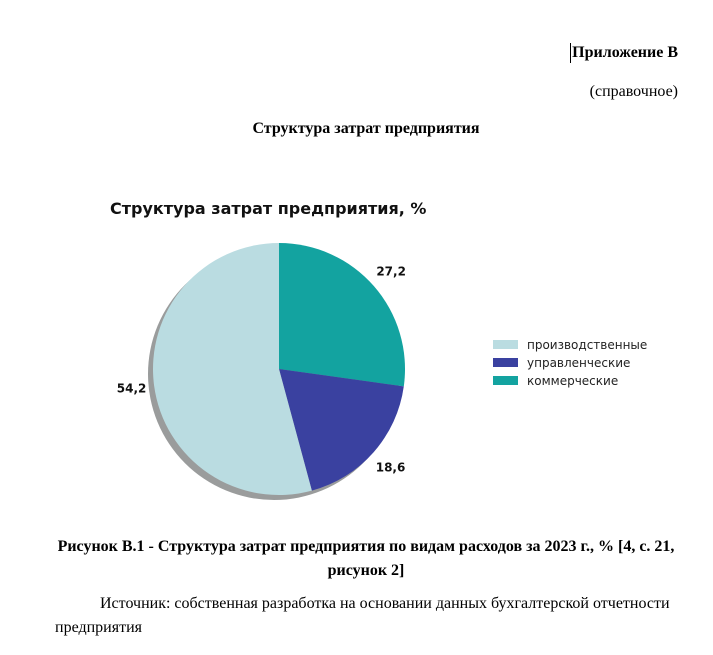  I want to click on legend-label-1: производственные, so click(587, 345).